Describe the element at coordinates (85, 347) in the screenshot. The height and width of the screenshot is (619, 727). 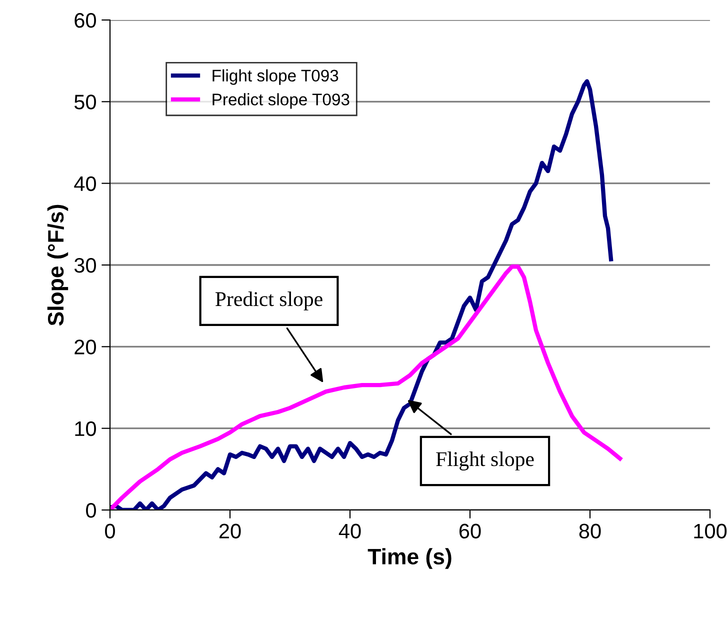
I see `y-tick-label: 20` at that location.